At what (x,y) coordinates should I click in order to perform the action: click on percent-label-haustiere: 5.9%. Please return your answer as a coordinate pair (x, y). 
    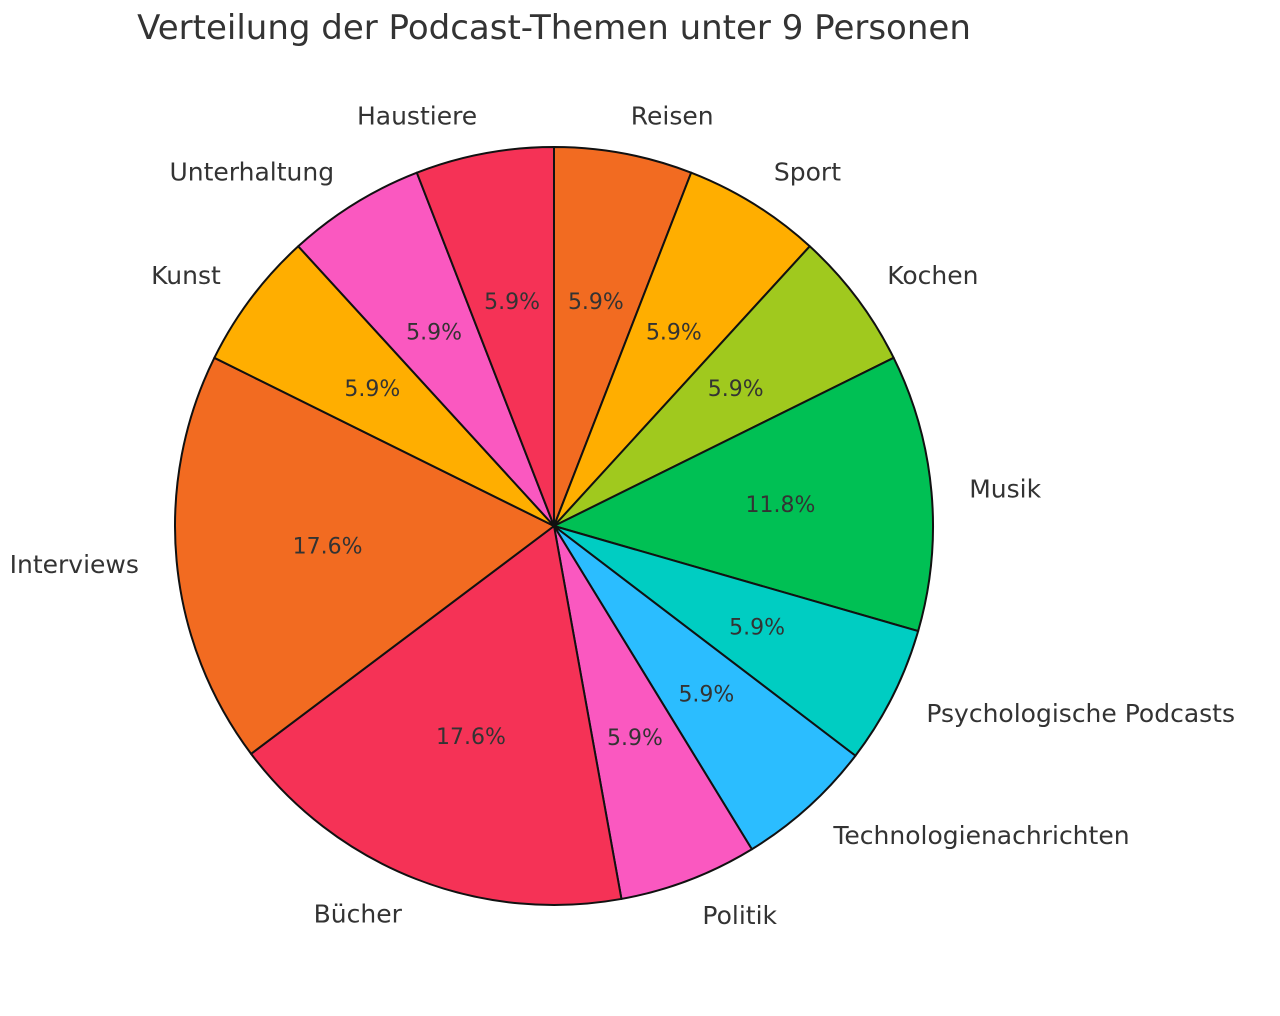
    Looking at the image, I should click on (512, 302).